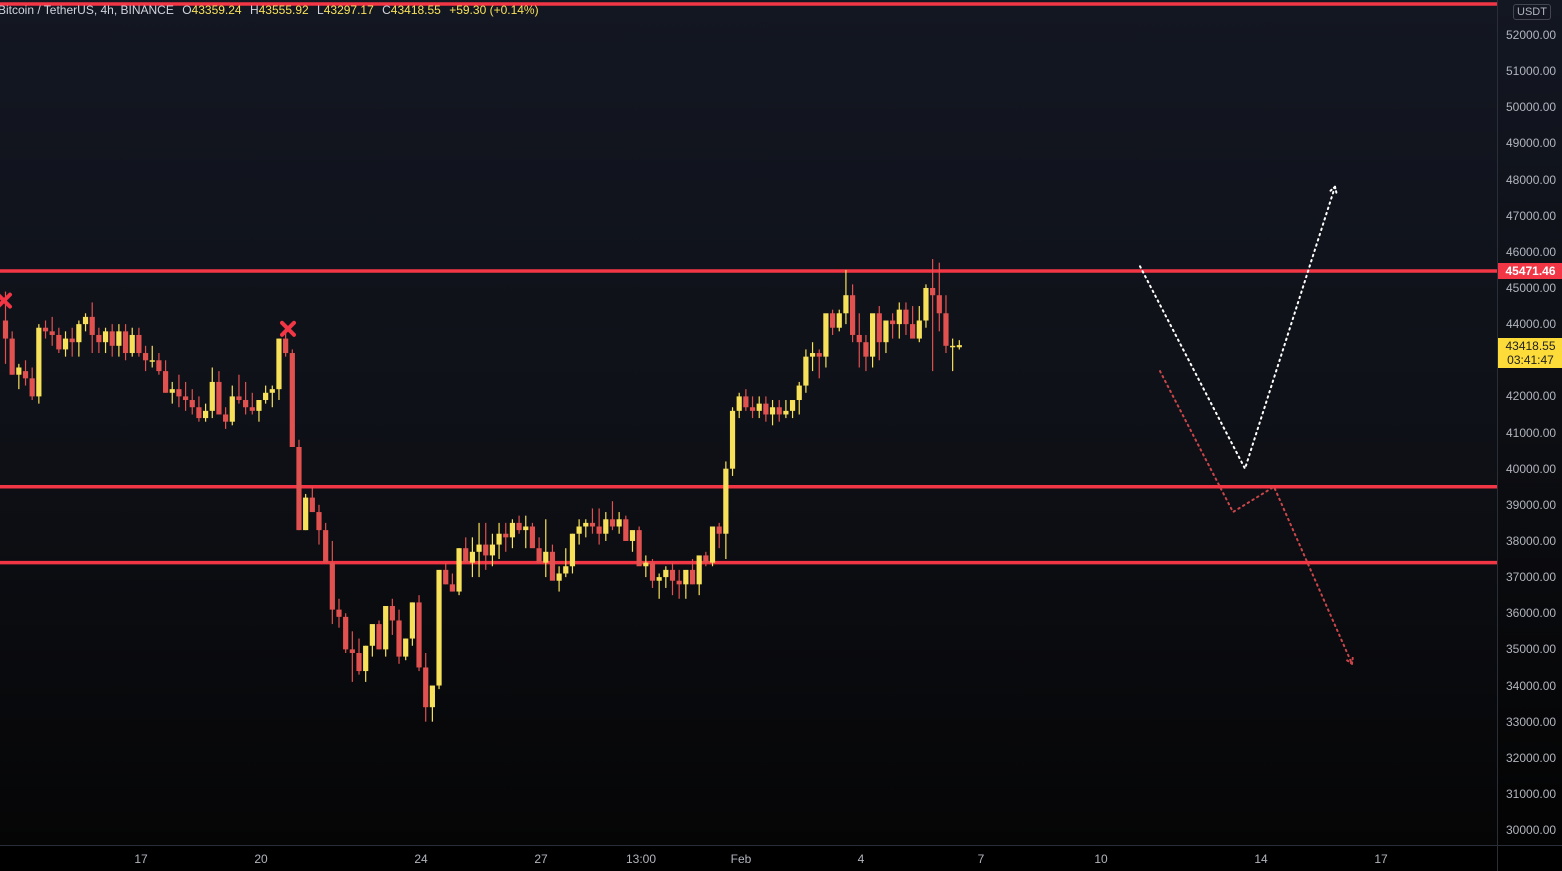 This screenshot has width=1562, height=871. Describe the element at coordinates (1531, 324) in the screenshot. I see `price-tick: 44000.00` at that location.